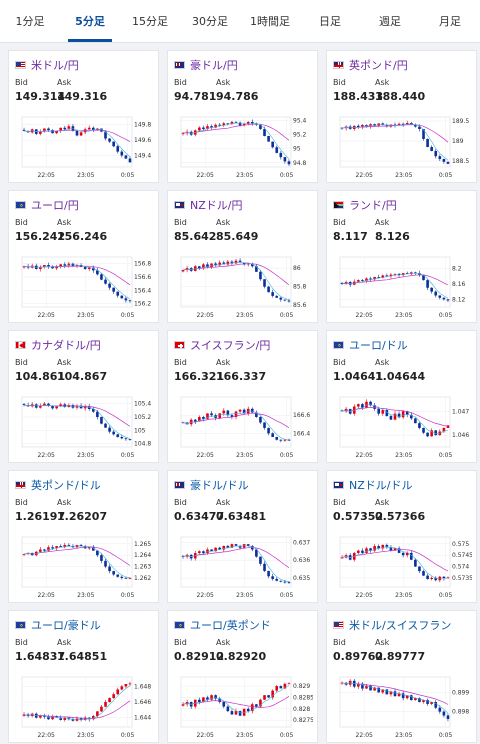 Image resolution: width=480 pixels, height=744 pixels. Describe the element at coordinates (358, 656) in the screenshot. I see `bid-price: 0.89762` at that location.